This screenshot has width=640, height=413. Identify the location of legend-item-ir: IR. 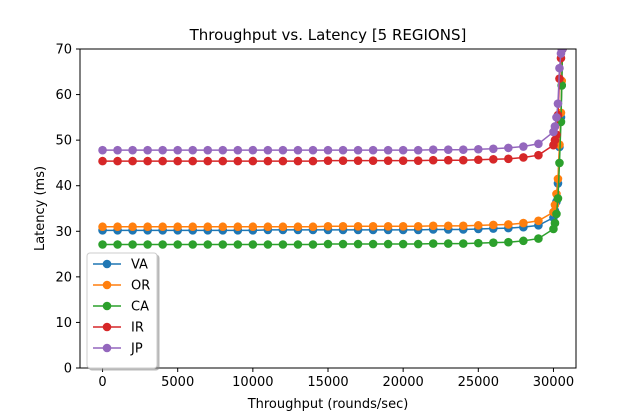
(118, 328).